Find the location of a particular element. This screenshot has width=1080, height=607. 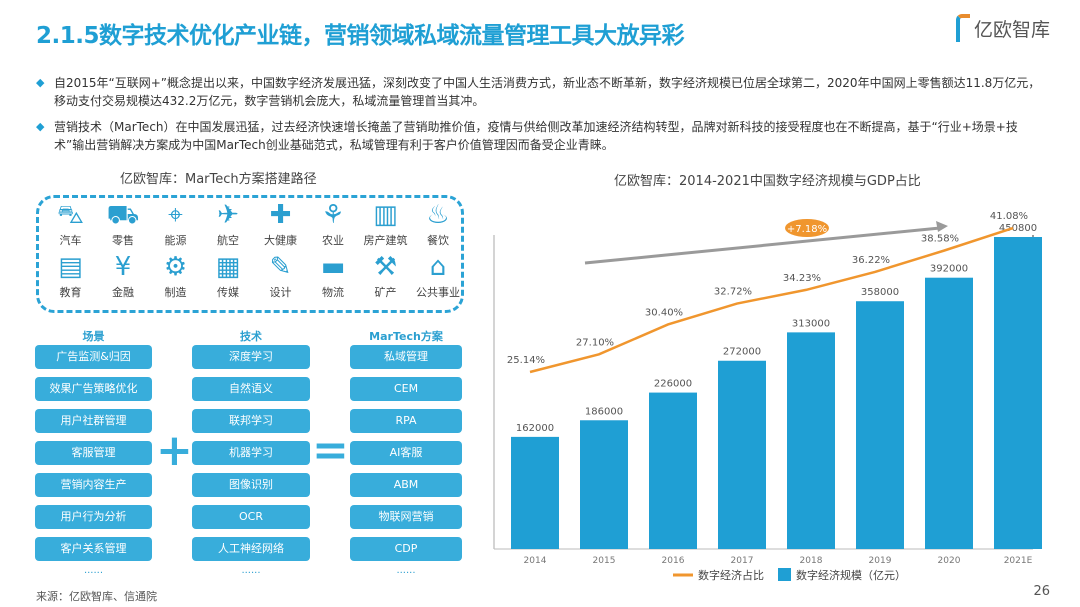

industry-miner: ⚒ 矿产 is located at coordinates (385, 276).